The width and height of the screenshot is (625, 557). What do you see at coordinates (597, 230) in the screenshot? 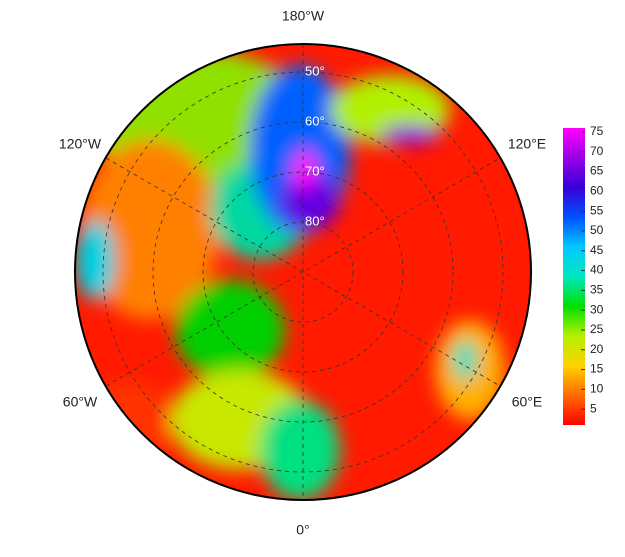
I see `colorbar-tick-label: 50` at bounding box center [597, 230].